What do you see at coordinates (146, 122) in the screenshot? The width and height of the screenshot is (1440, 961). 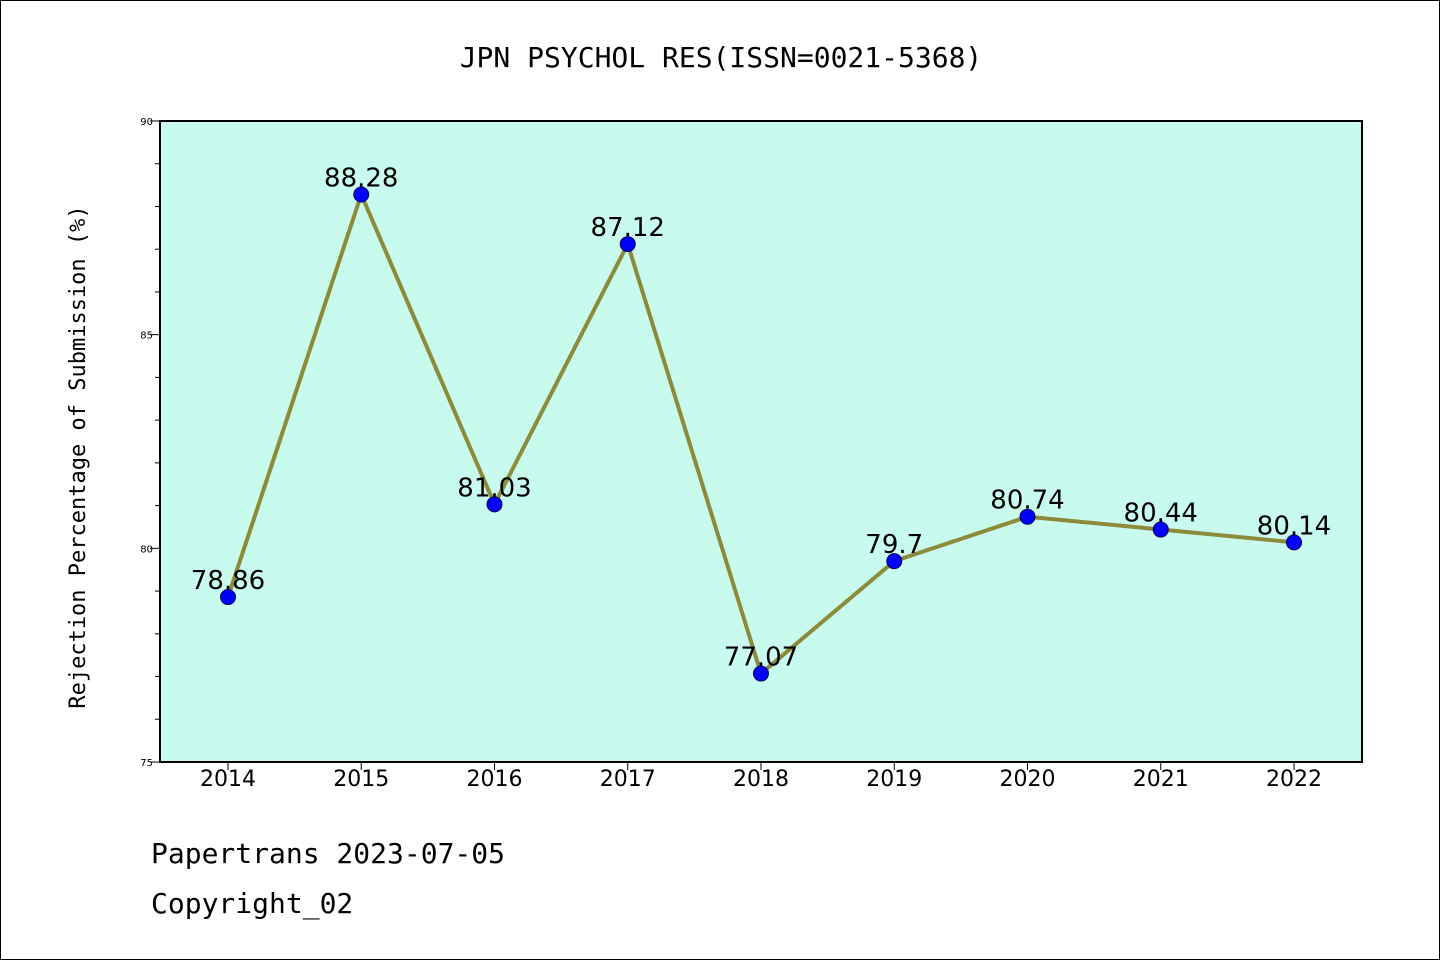 I see `y-tick-label: 90` at bounding box center [146, 122].